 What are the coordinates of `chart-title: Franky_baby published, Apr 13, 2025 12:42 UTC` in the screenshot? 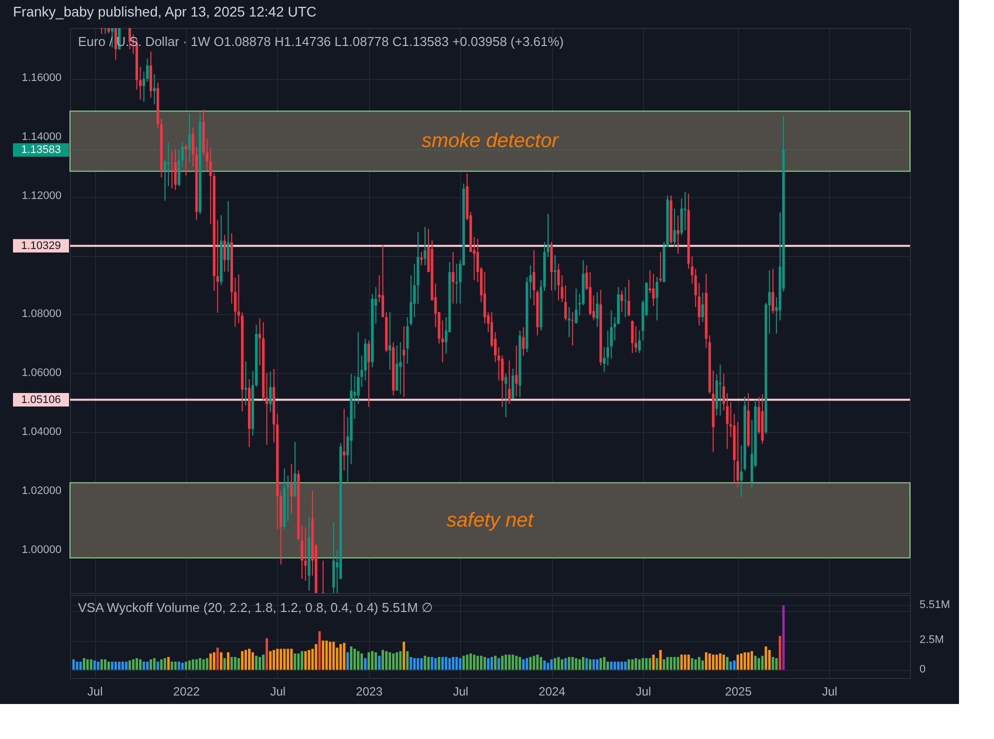 It's located at (165, 12).